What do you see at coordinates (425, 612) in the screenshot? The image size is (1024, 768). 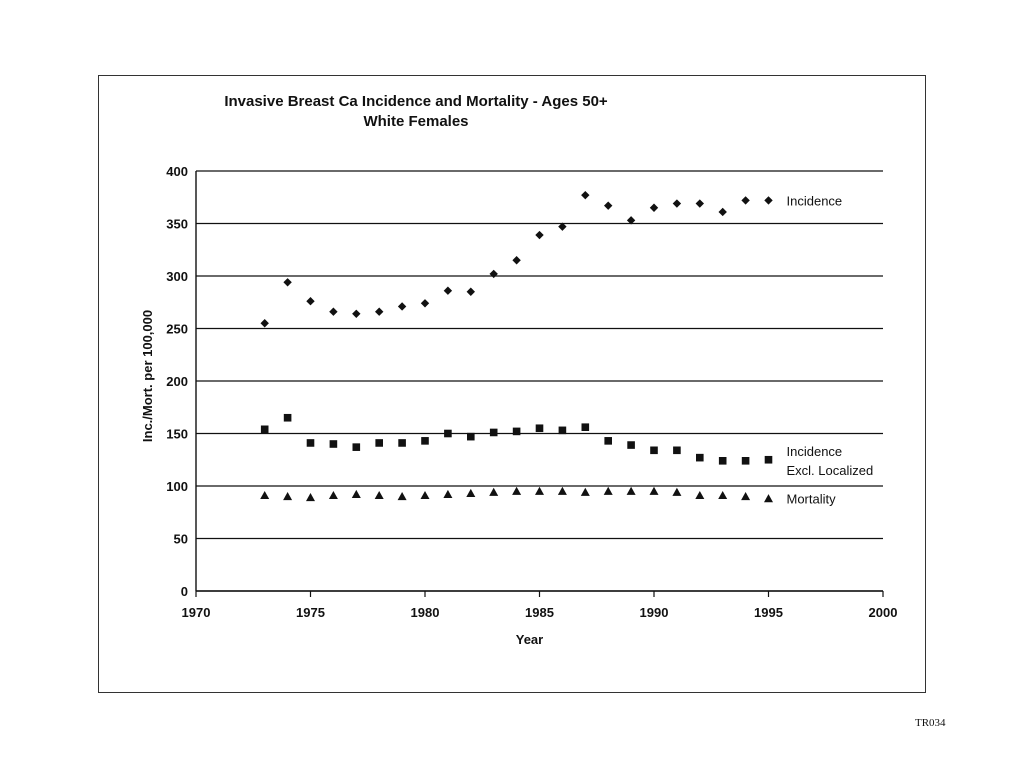 I see `x-tick-label: 1980` at bounding box center [425, 612].